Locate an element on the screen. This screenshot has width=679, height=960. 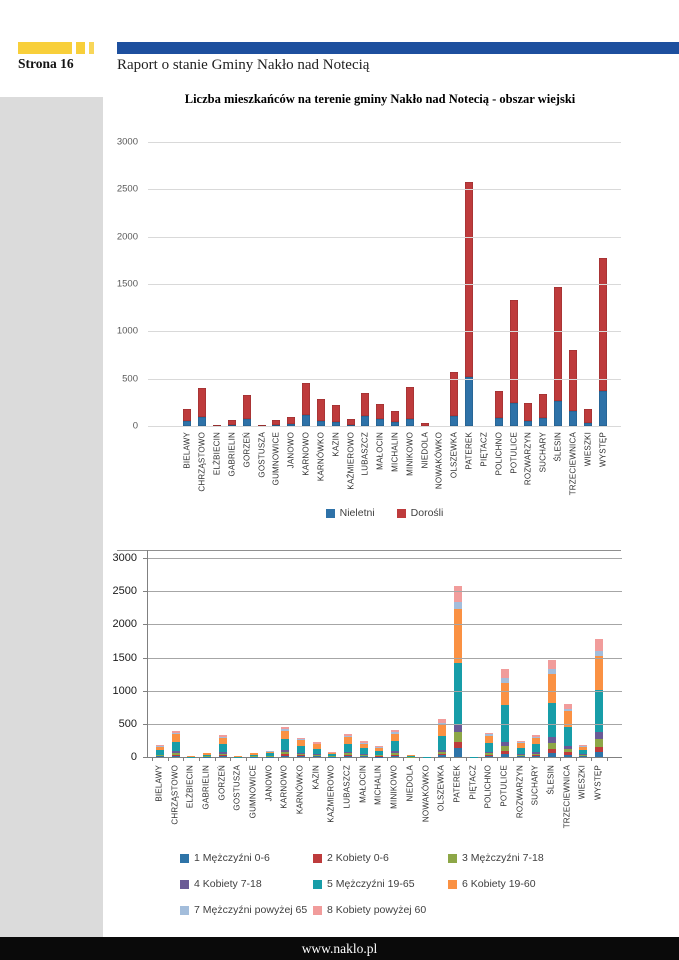
bar-slot-gostusza is located at coordinates (261, 284).